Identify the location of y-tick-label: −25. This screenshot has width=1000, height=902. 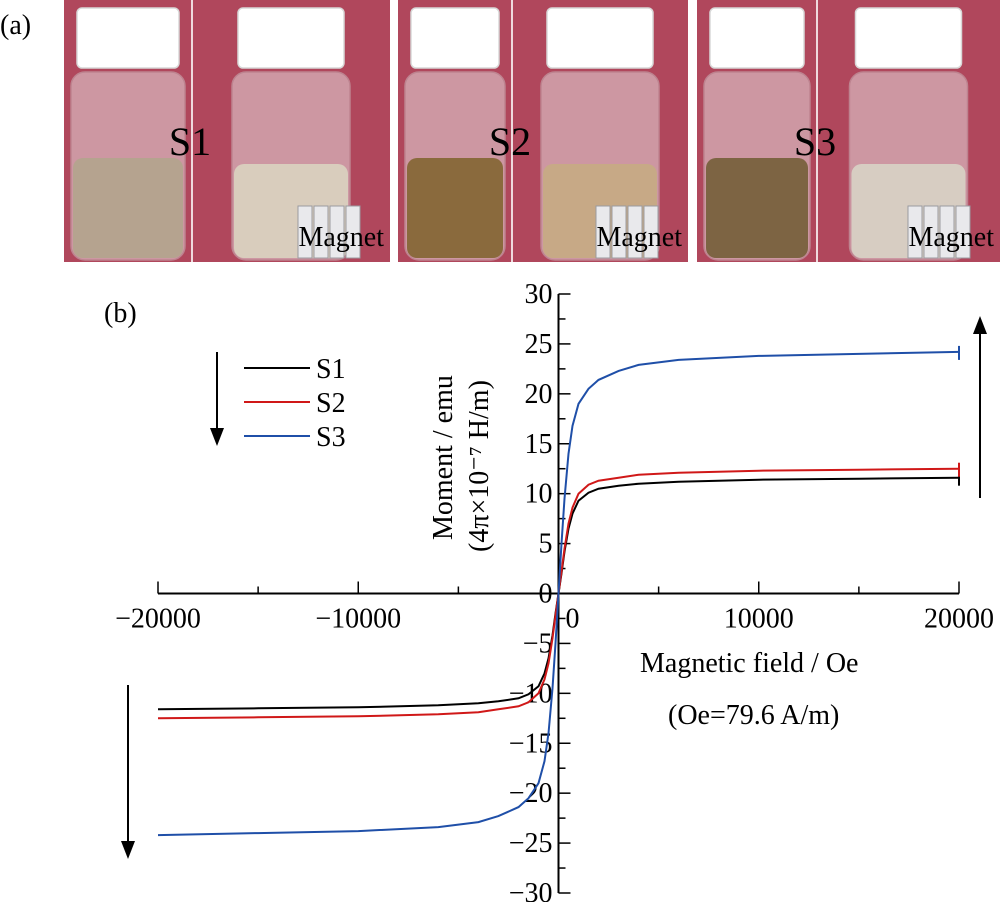
(531, 843).